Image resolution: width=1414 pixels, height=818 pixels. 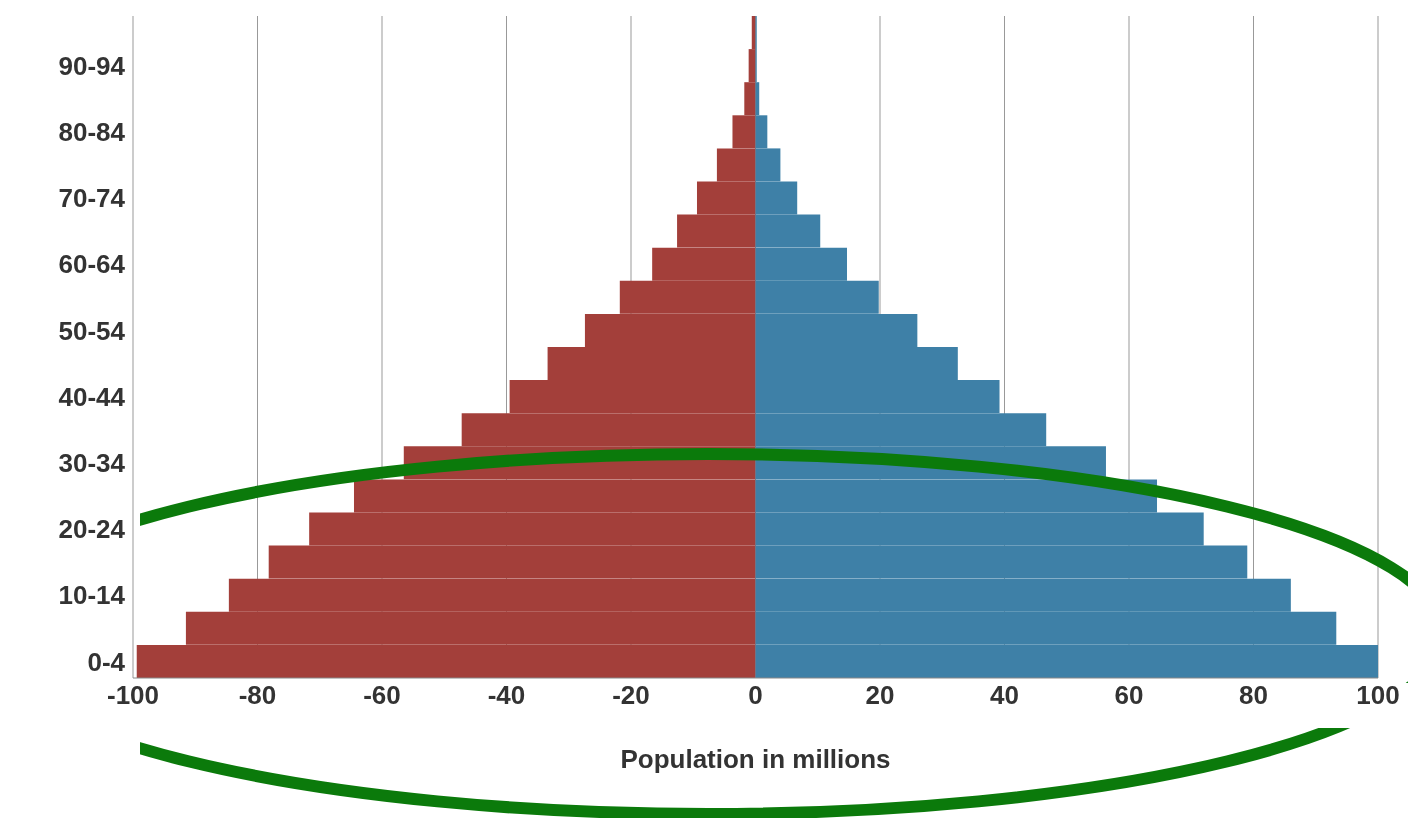 What do you see at coordinates (133, 695) in the screenshot?
I see `x-tick-label: -100` at bounding box center [133, 695].